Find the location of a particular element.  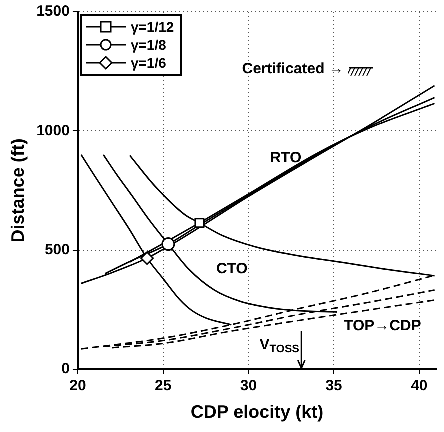

annotation: RTO is located at coordinates (286, 158).